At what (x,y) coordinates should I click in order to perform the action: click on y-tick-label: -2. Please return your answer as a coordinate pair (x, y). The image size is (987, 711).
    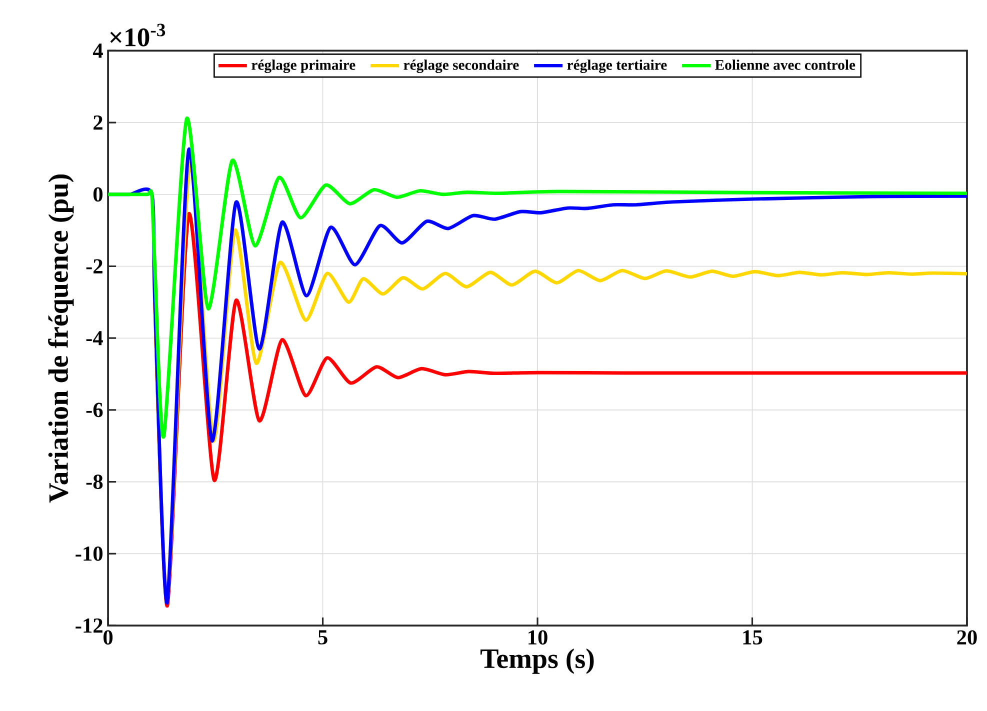
    Looking at the image, I should click on (94, 266).